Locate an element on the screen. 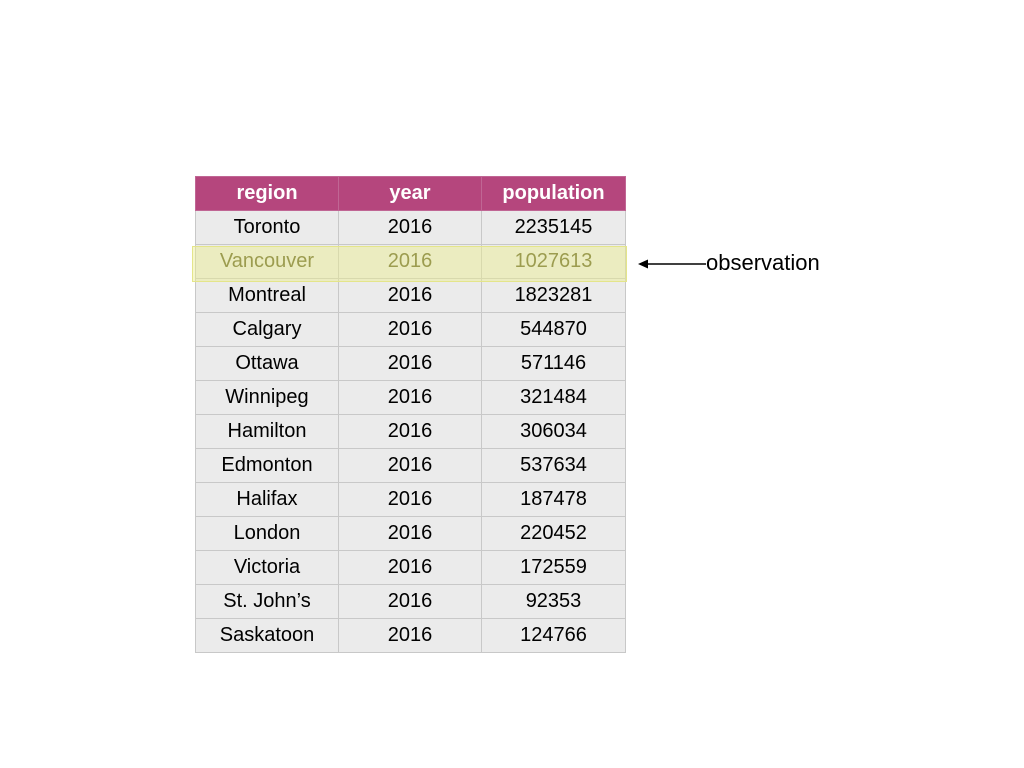  table-cell-population: 321484 is located at coordinates (553, 397).